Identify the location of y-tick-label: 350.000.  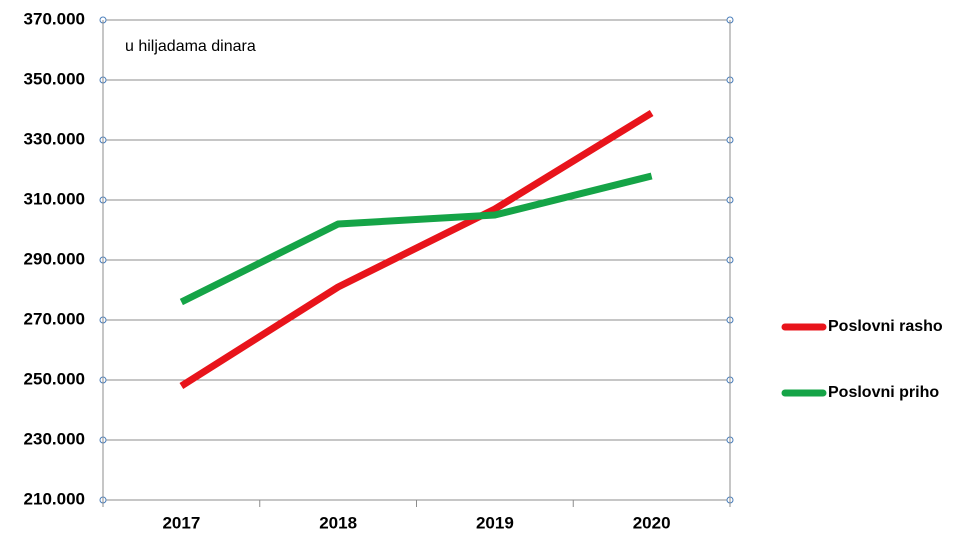
(54, 78).